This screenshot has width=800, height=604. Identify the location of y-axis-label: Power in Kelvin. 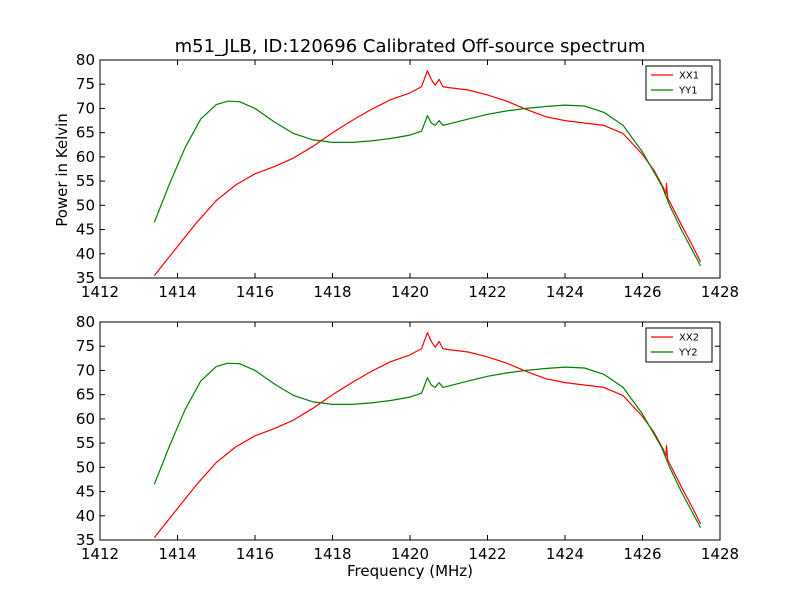
(62, 170).